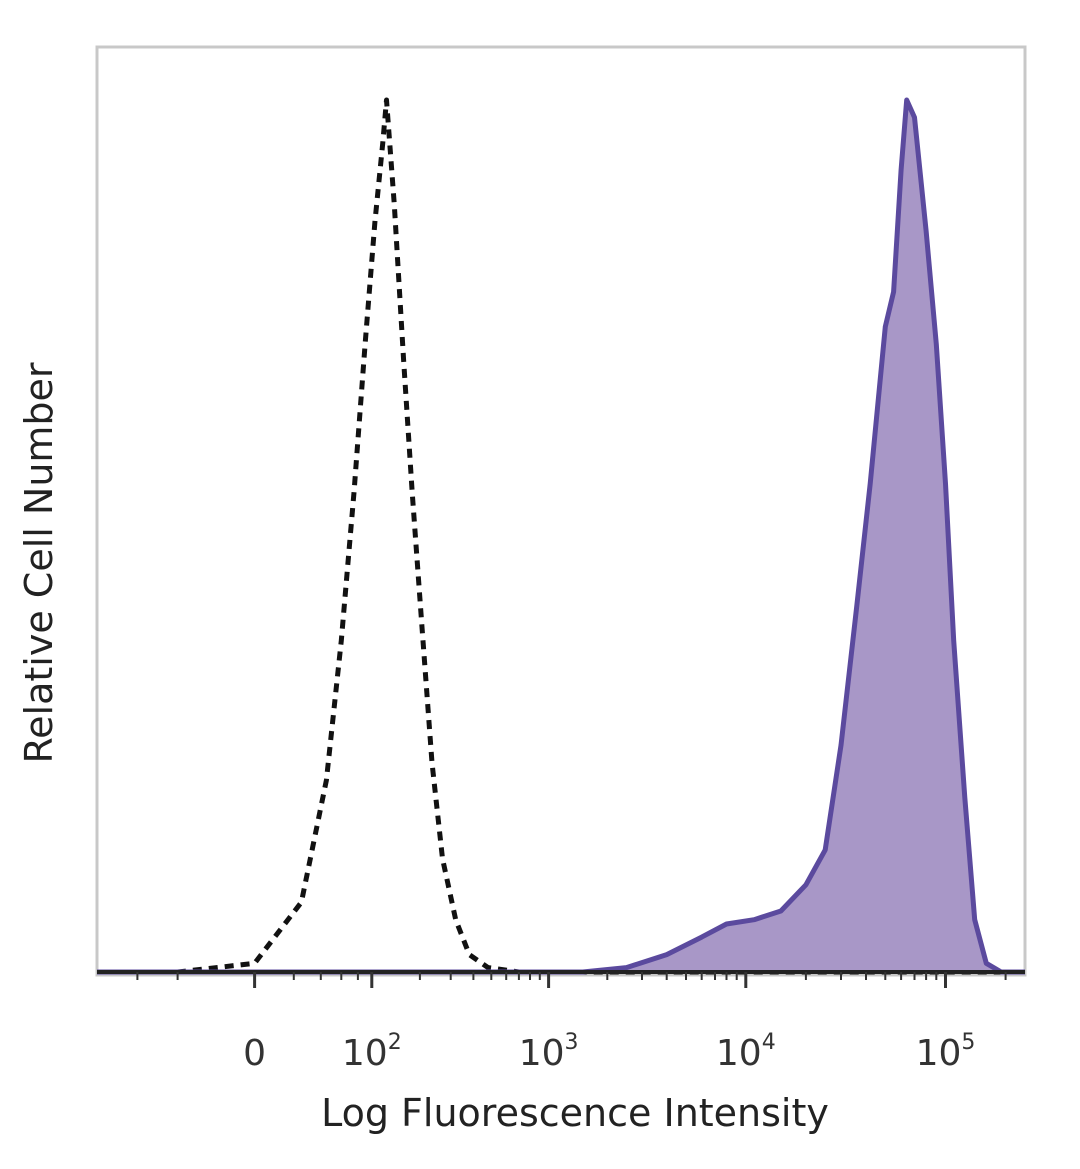 This screenshot has width=1080, height=1169. I want to click on y-axis-title: Relative Cell Number, so click(39, 562).